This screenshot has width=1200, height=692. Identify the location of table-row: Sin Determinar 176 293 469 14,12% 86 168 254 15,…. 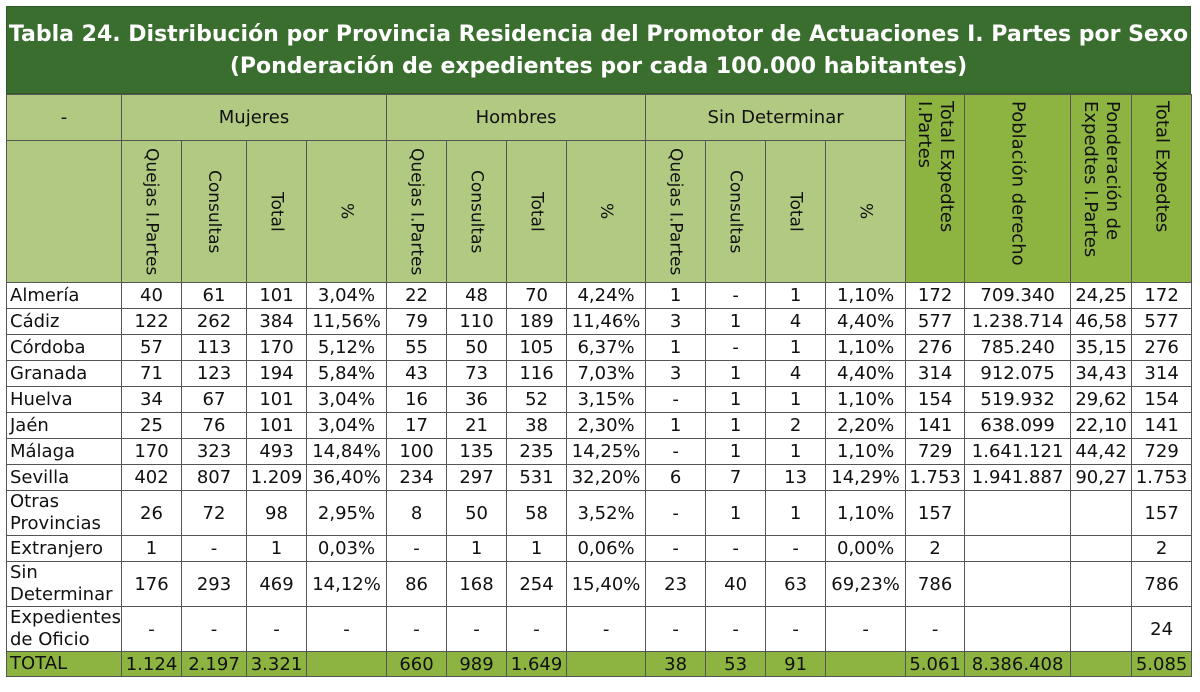
(599, 584).